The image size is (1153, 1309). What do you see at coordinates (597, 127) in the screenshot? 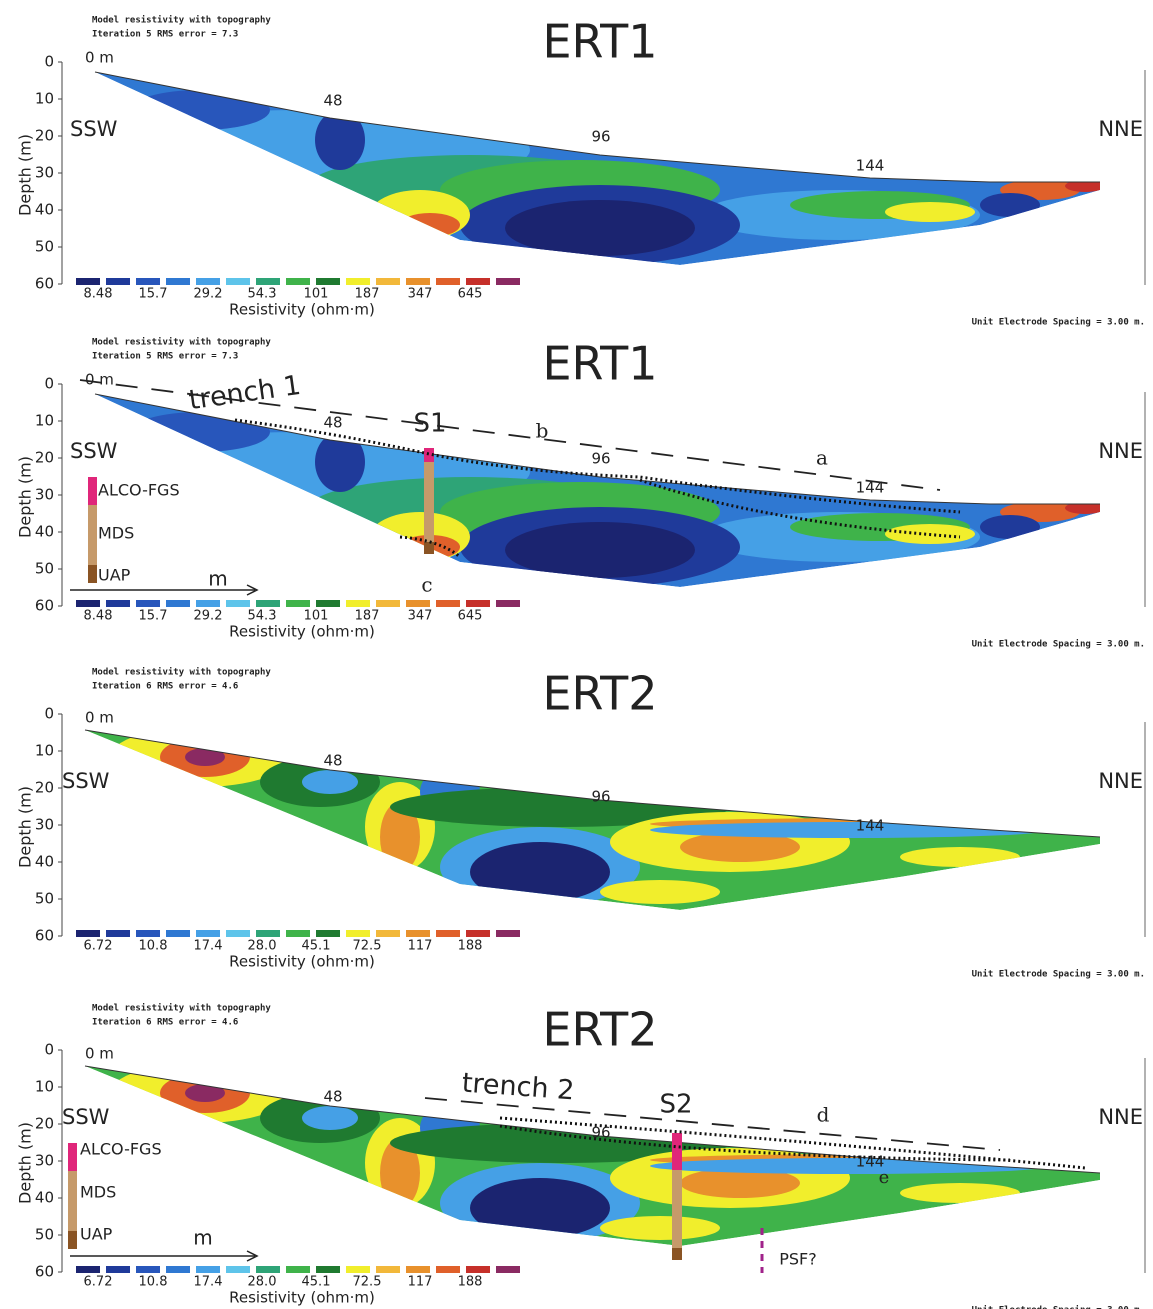
I see `topography` at bounding box center [597, 127].